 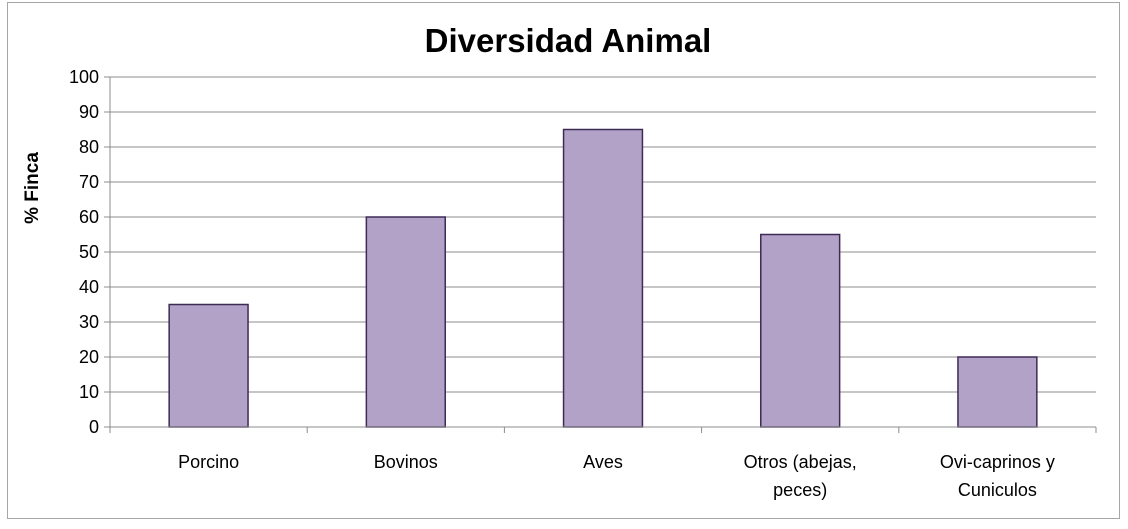 I want to click on x-category-label: Porcino, so click(x=208, y=462).